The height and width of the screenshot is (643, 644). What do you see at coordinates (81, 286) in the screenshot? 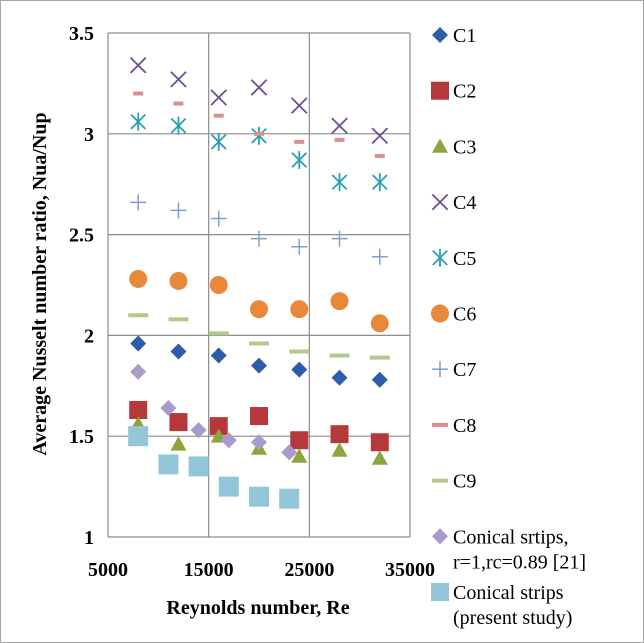
I see `y-tick-labels: 1 1.5 2 2.5 3 3.5` at bounding box center [81, 286].